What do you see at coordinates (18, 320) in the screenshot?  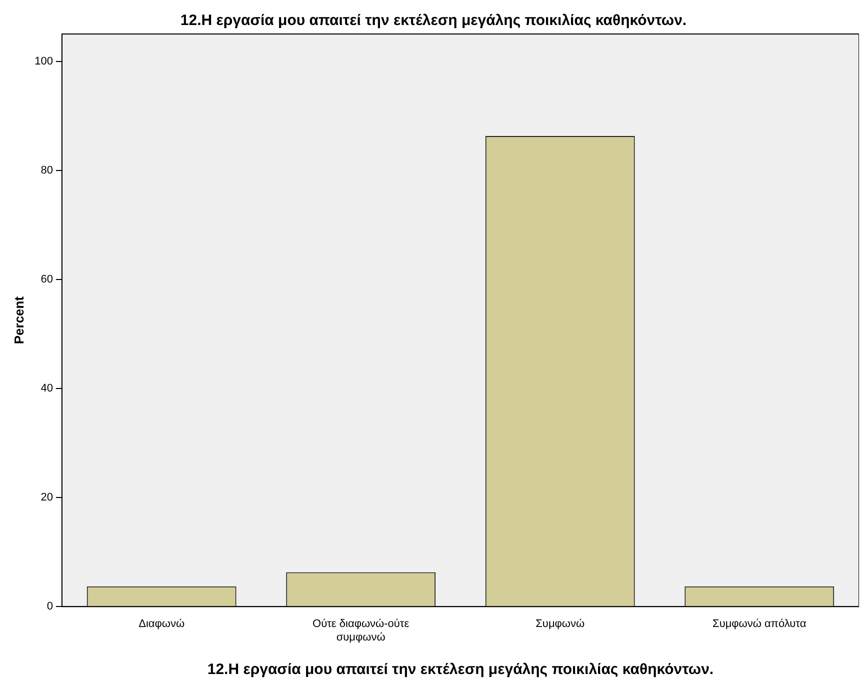 I see `y-axis-title: Percent` at bounding box center [18, 320].